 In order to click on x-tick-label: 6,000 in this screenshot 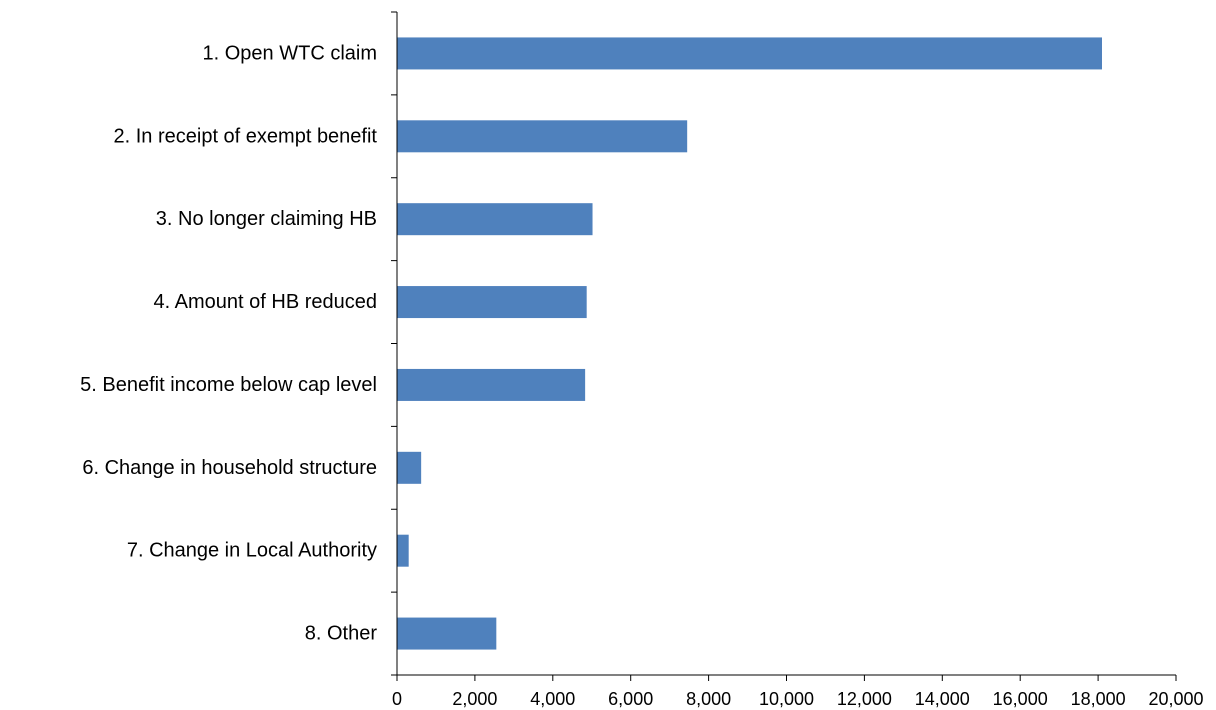, I will do `click(630, 699)`.